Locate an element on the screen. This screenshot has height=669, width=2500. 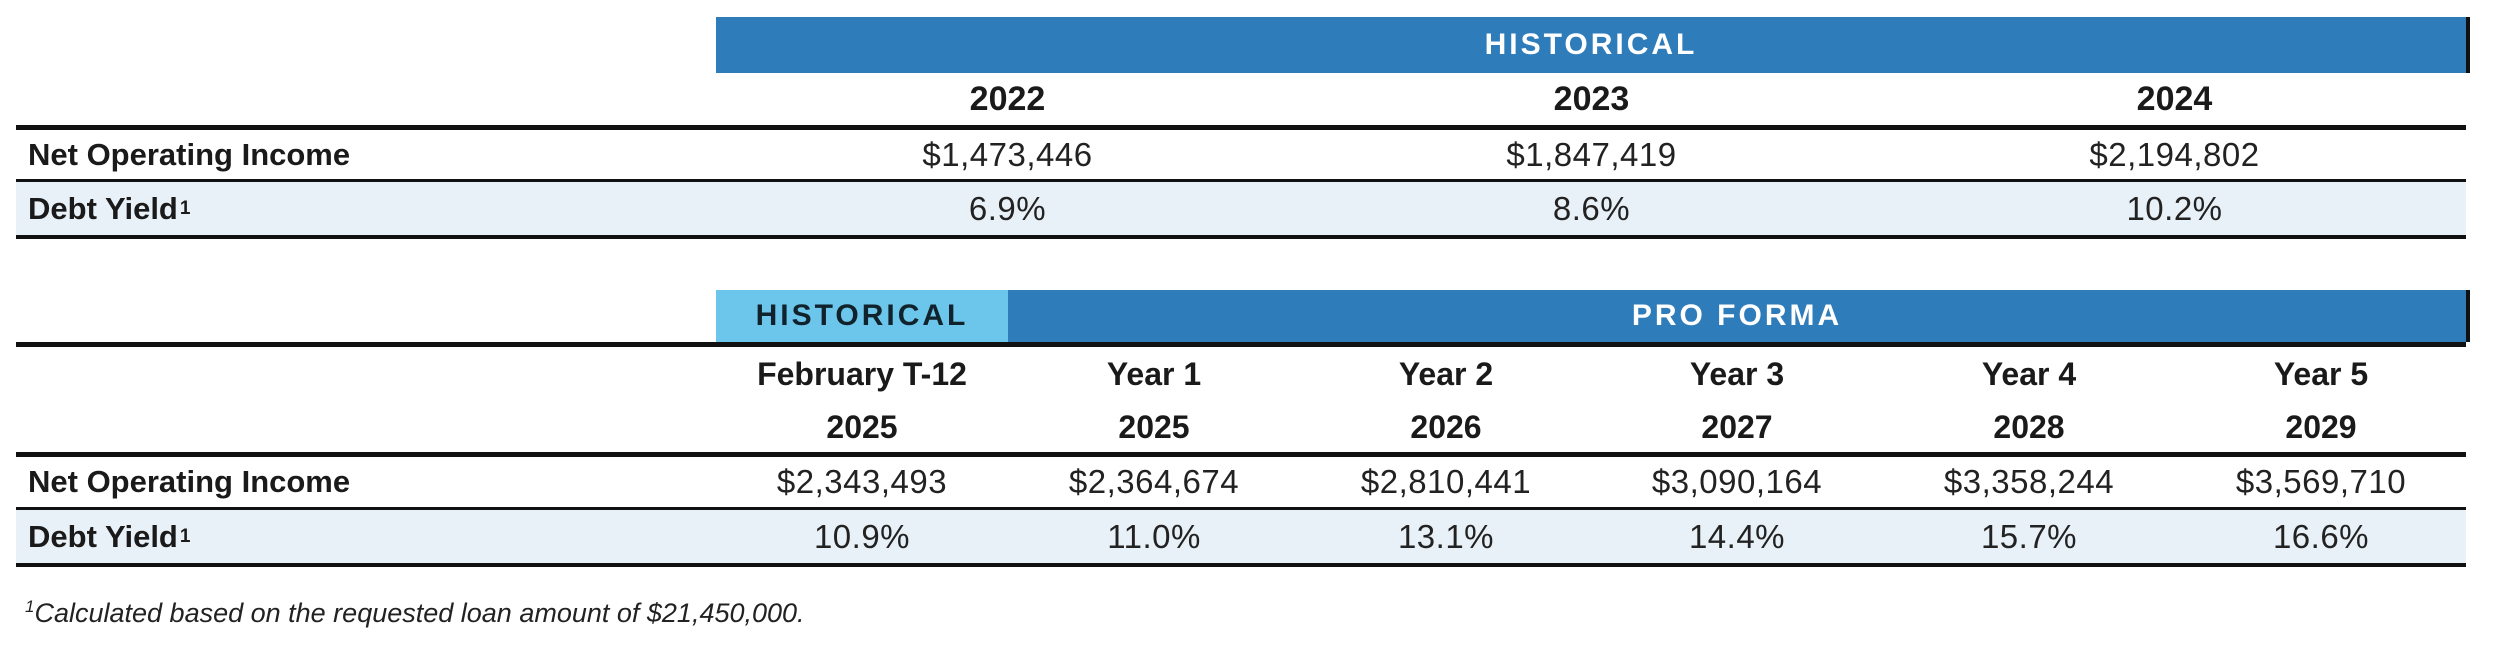
table2-dy-year5: 16.6% is located at coordinates (2321, 536).